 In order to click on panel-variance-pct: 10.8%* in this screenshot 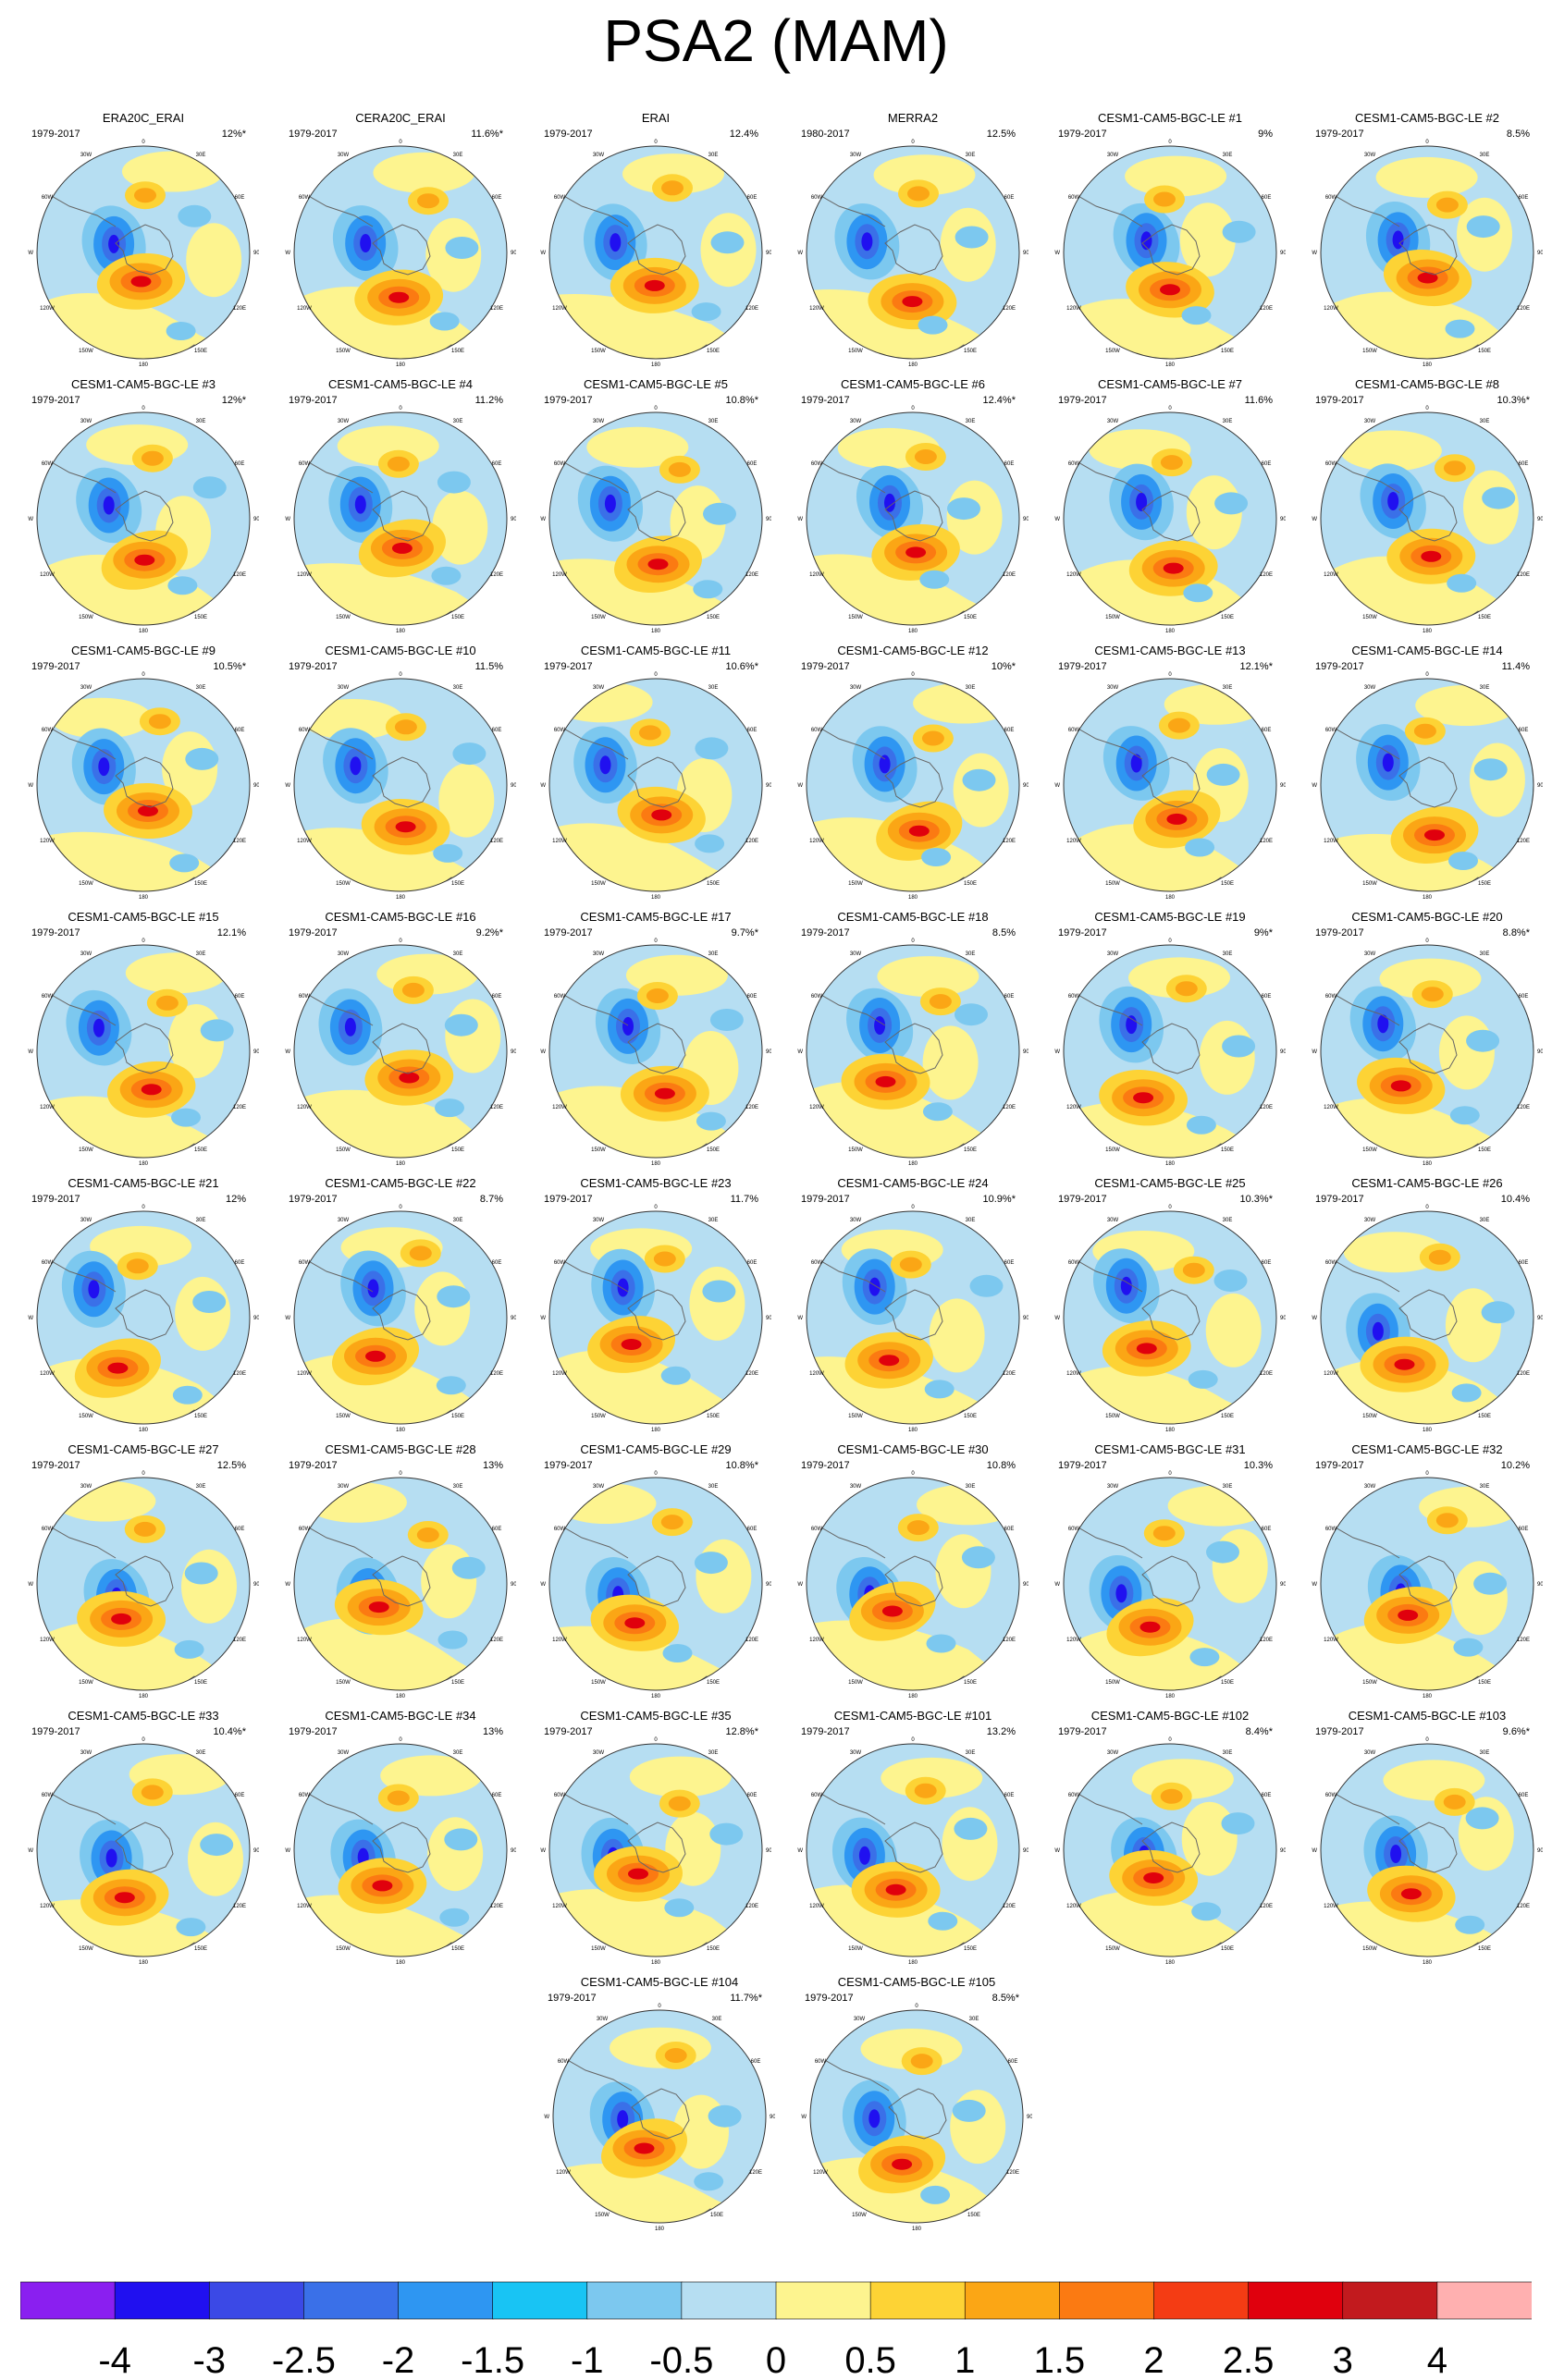, I will do `click(741, 400)`.